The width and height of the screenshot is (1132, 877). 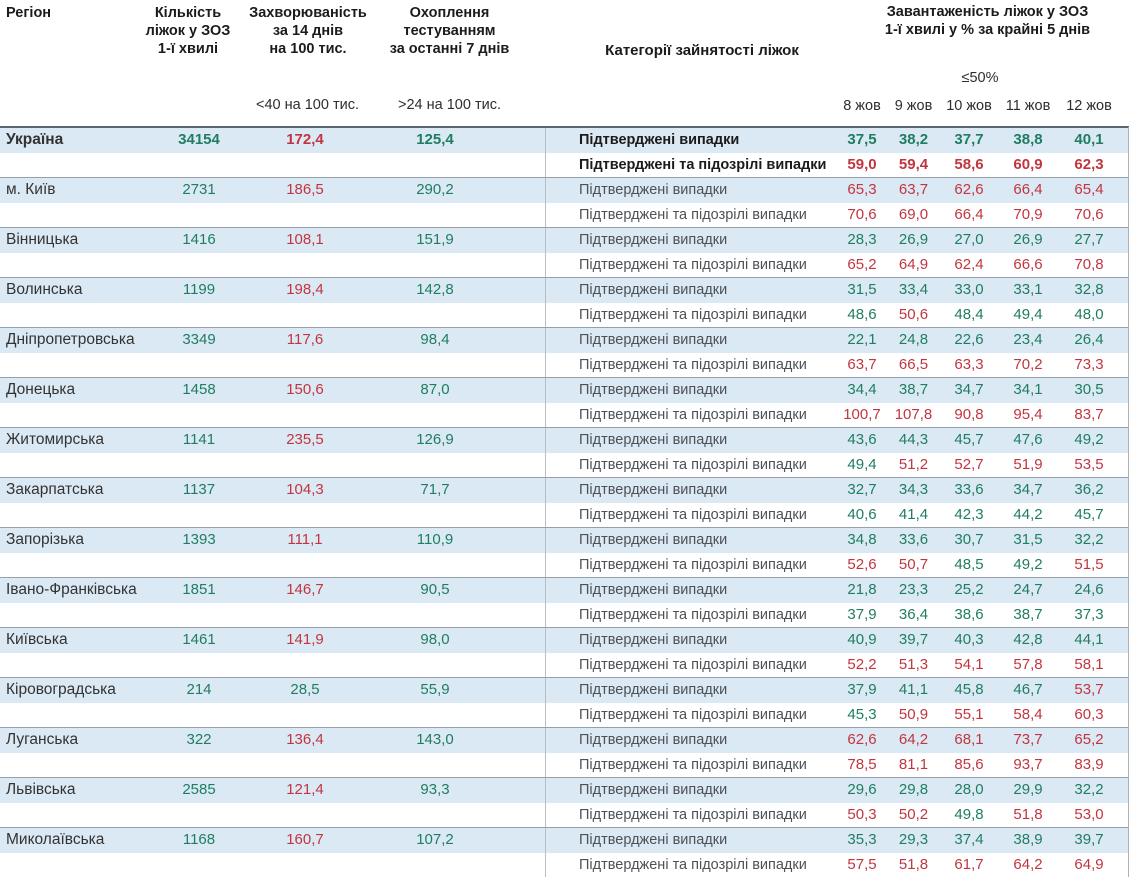 I want to click on load-value: 62,3, so click(x=1089, y=165).